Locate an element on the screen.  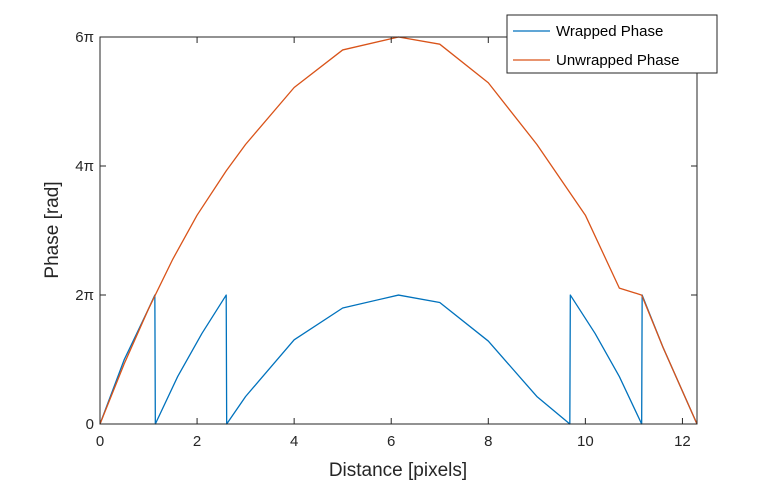
legend-box is located at coordinates (612, 44).